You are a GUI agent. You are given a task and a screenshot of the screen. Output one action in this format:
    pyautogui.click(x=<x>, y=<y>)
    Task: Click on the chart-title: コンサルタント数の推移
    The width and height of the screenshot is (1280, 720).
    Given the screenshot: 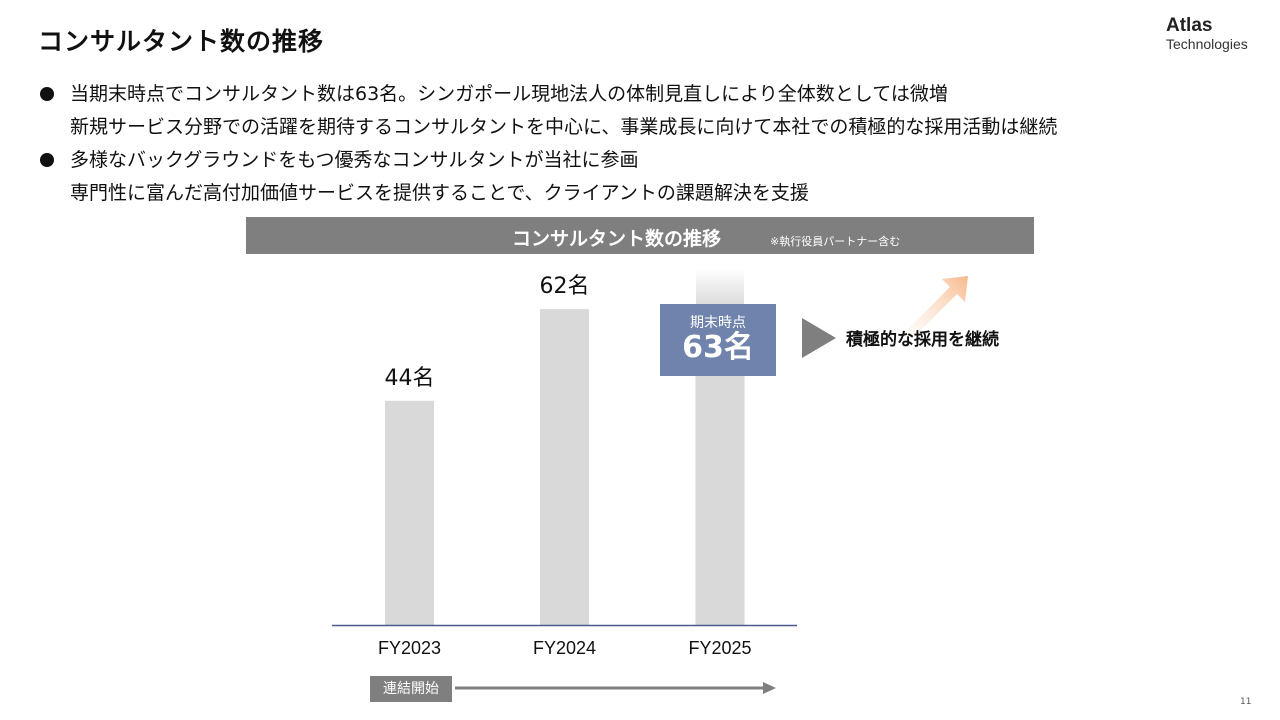 What is the action you would take?
    pyautogui.click(x=617, y=239)
    